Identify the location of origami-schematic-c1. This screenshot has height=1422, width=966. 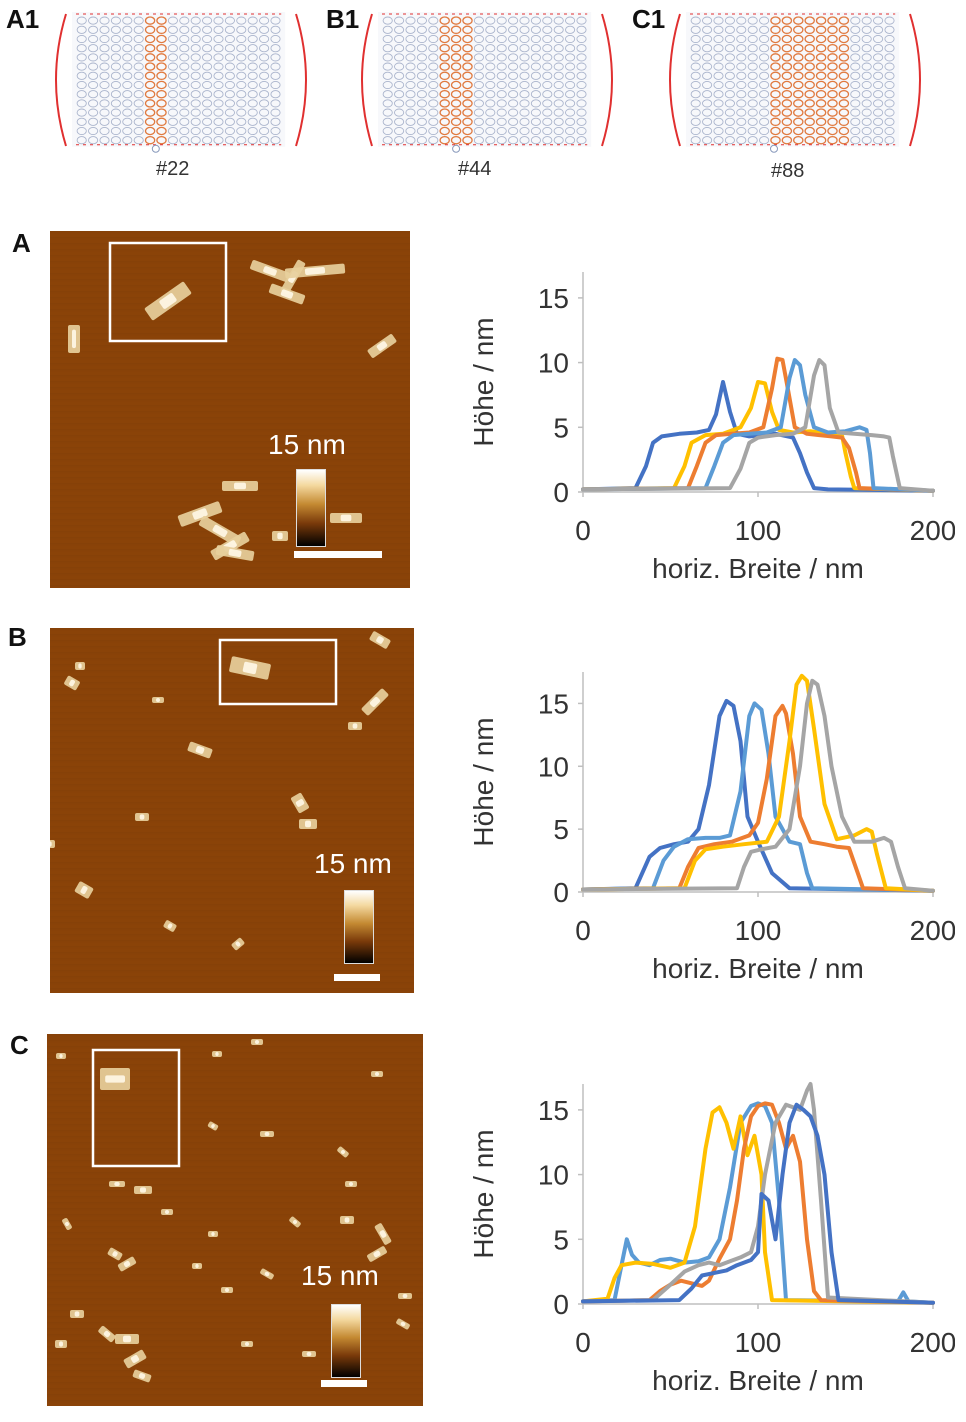
(795, 82).